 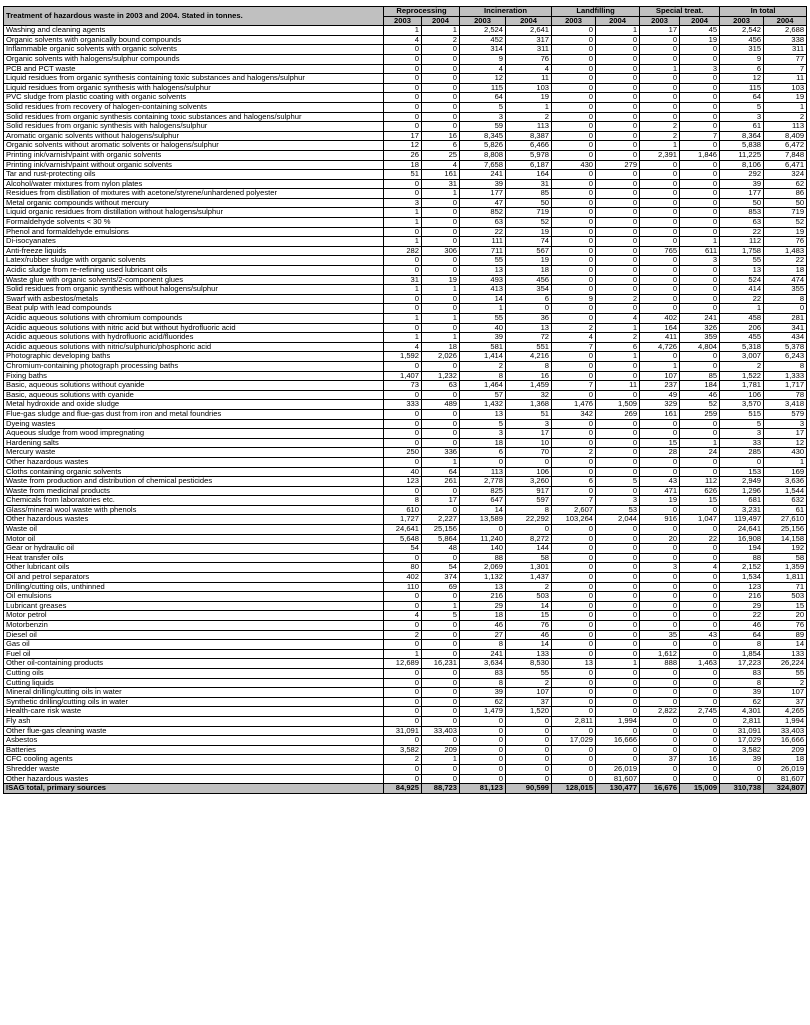 What do you see at coordinates (402, 481) in the screenshot?
I see `cell-value: 123` at bounding box center [402, 481].